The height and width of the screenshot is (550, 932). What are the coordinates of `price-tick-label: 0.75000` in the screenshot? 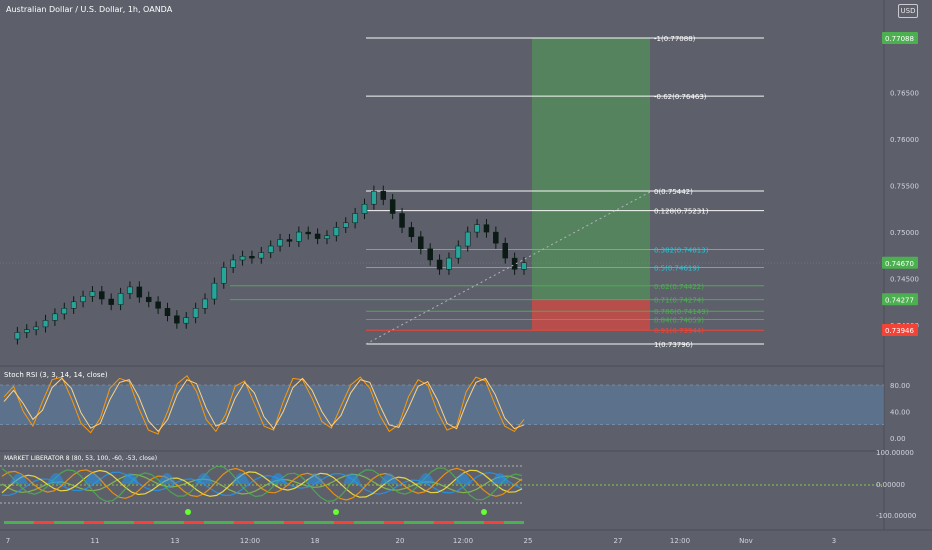 It's located at (904, 233).